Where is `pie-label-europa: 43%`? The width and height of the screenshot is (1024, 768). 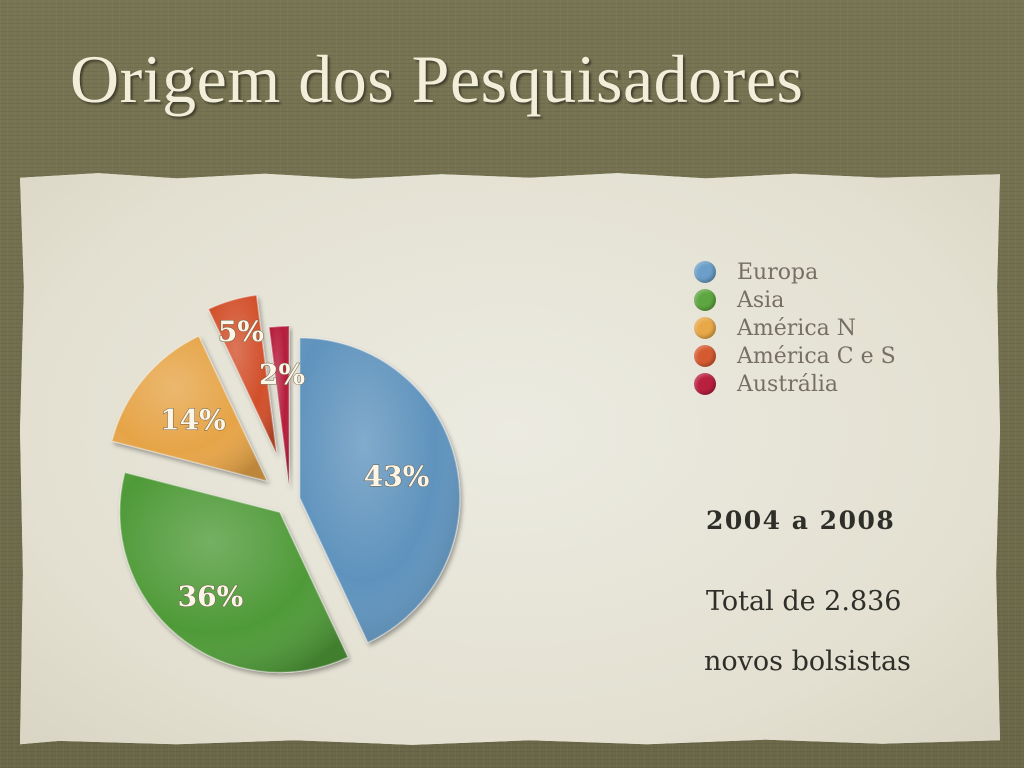
pie-label-europa: 43% is located at coordinates (397, 476).